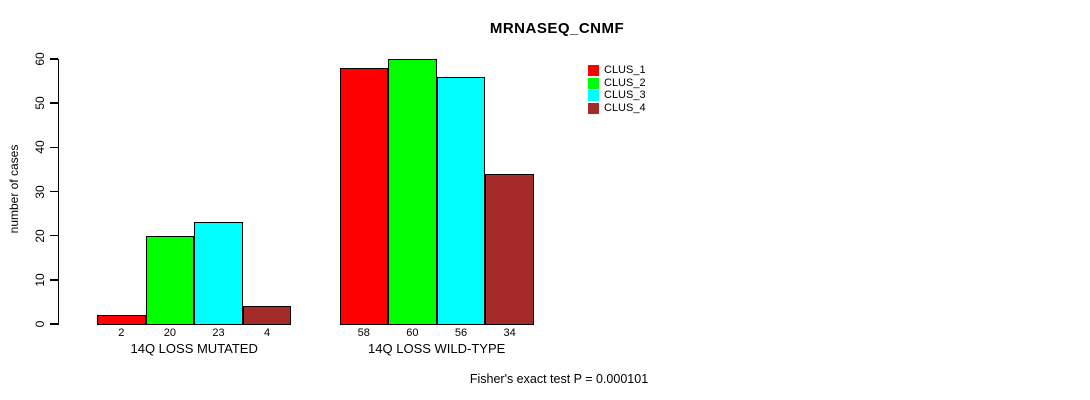  Describe the element at coordinates (40, 147) in the screenshot. I see `y-tick-label: 40` at that location.